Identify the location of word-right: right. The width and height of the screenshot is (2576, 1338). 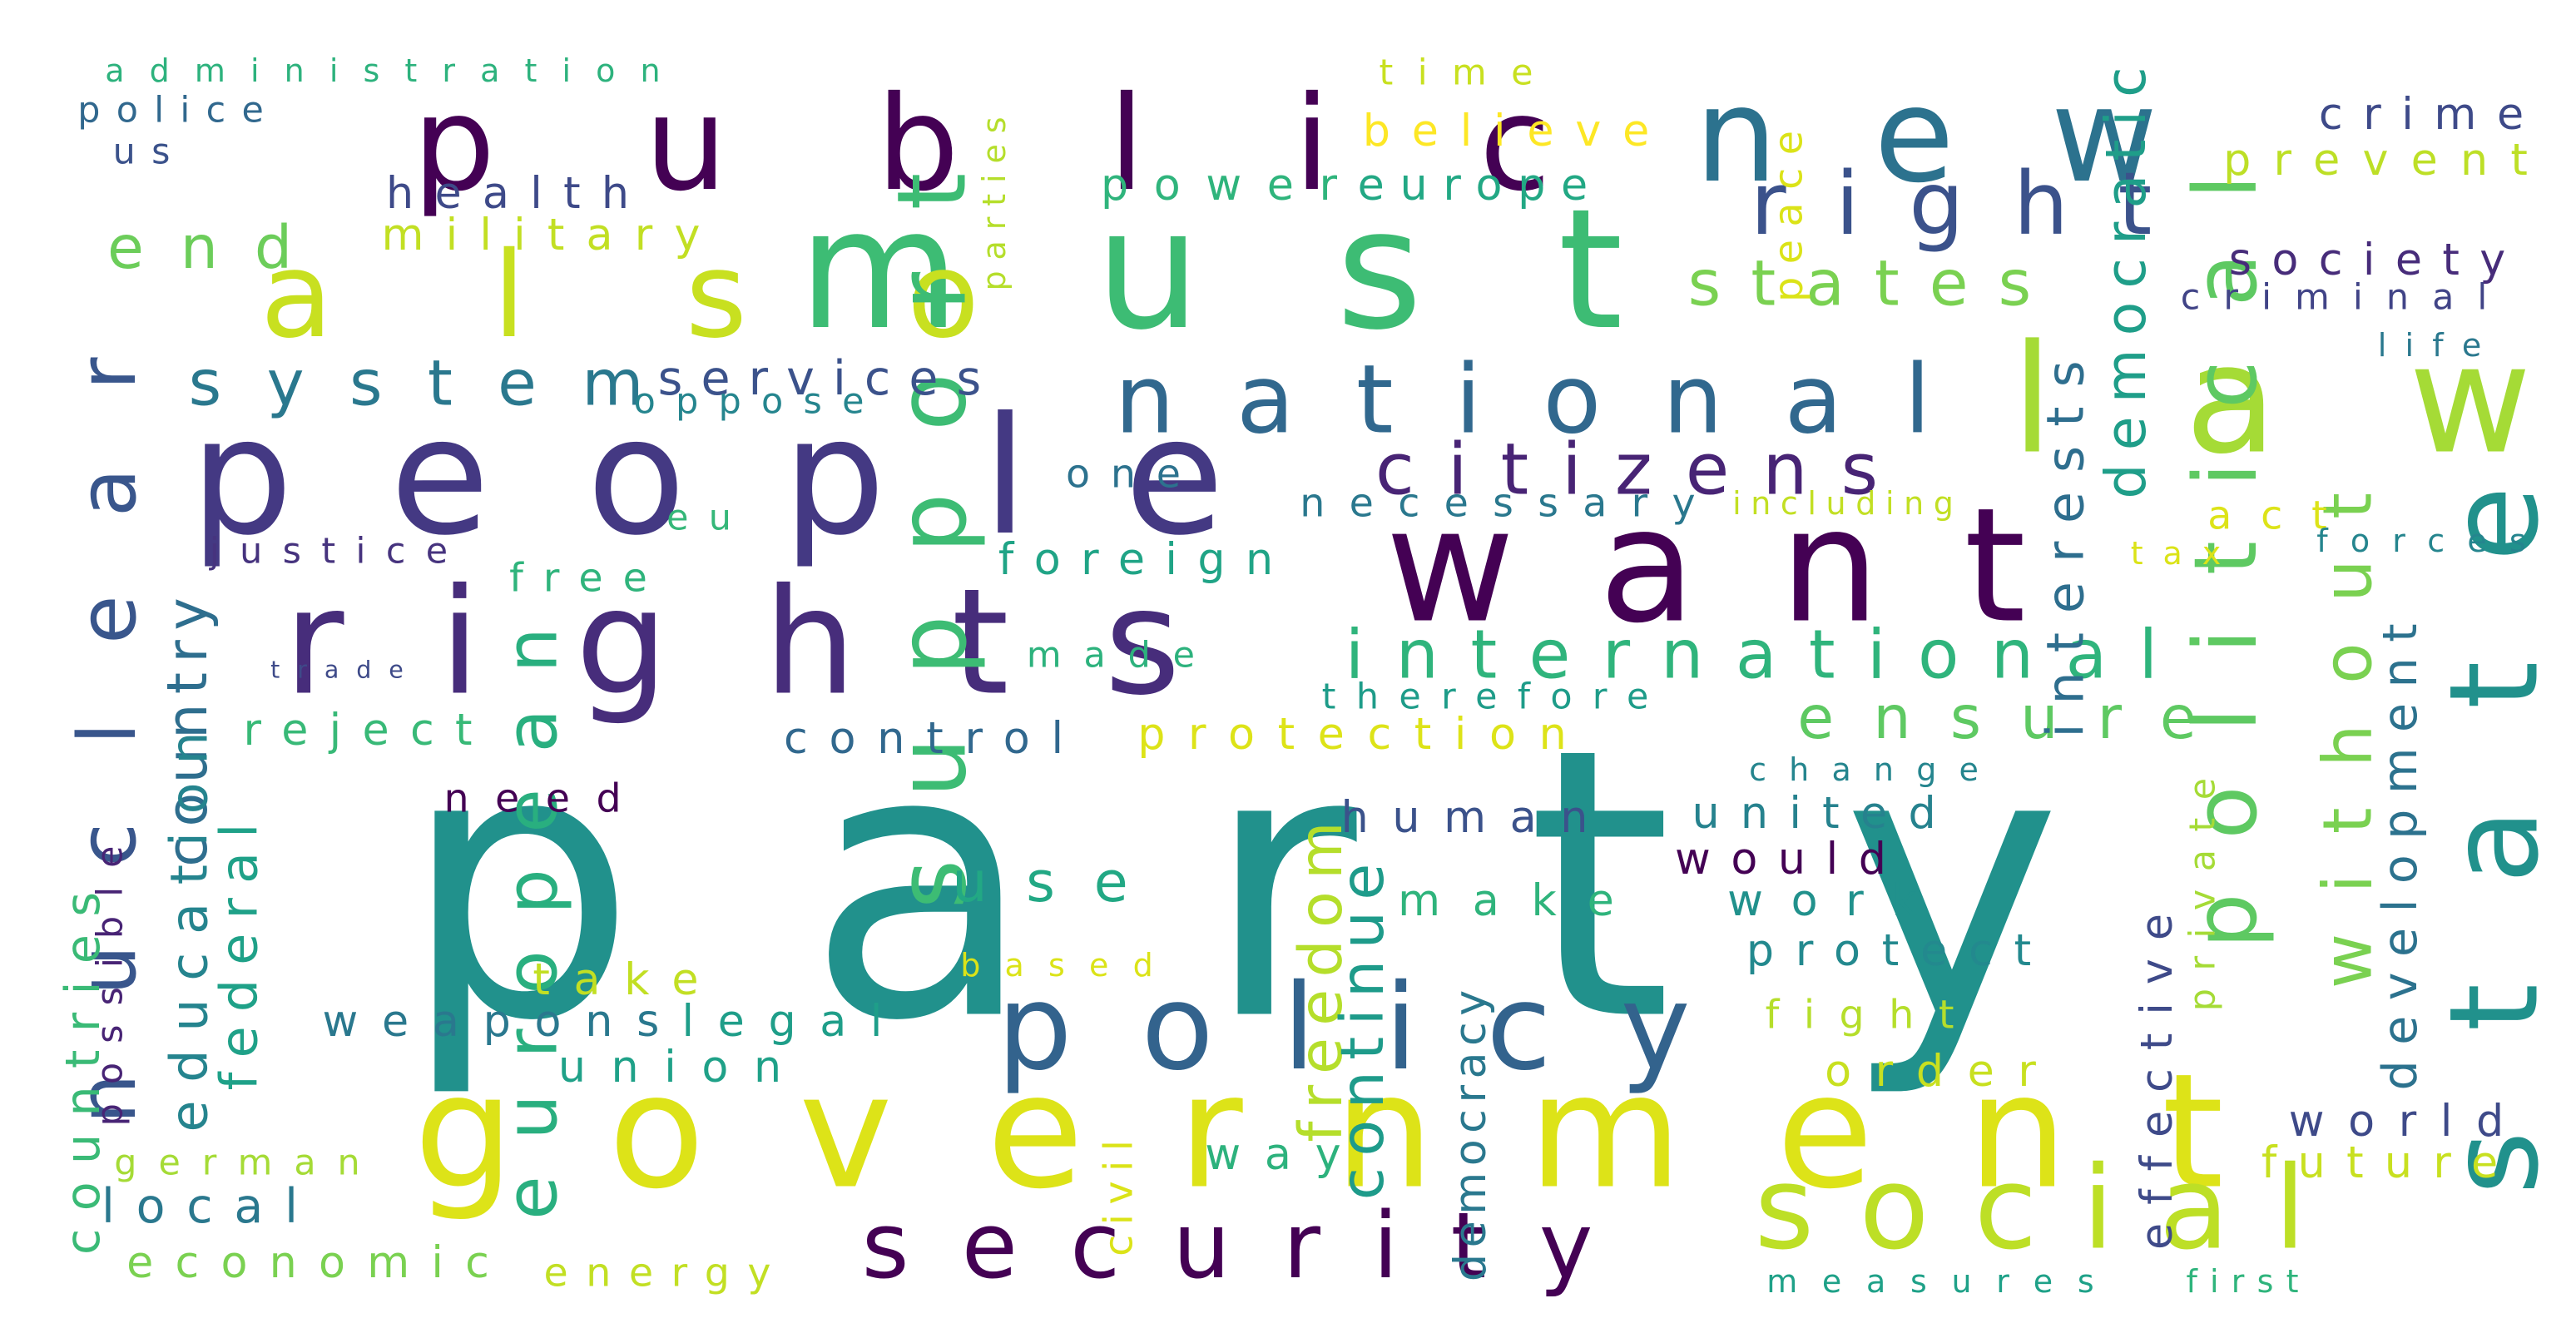
(1977, 204).